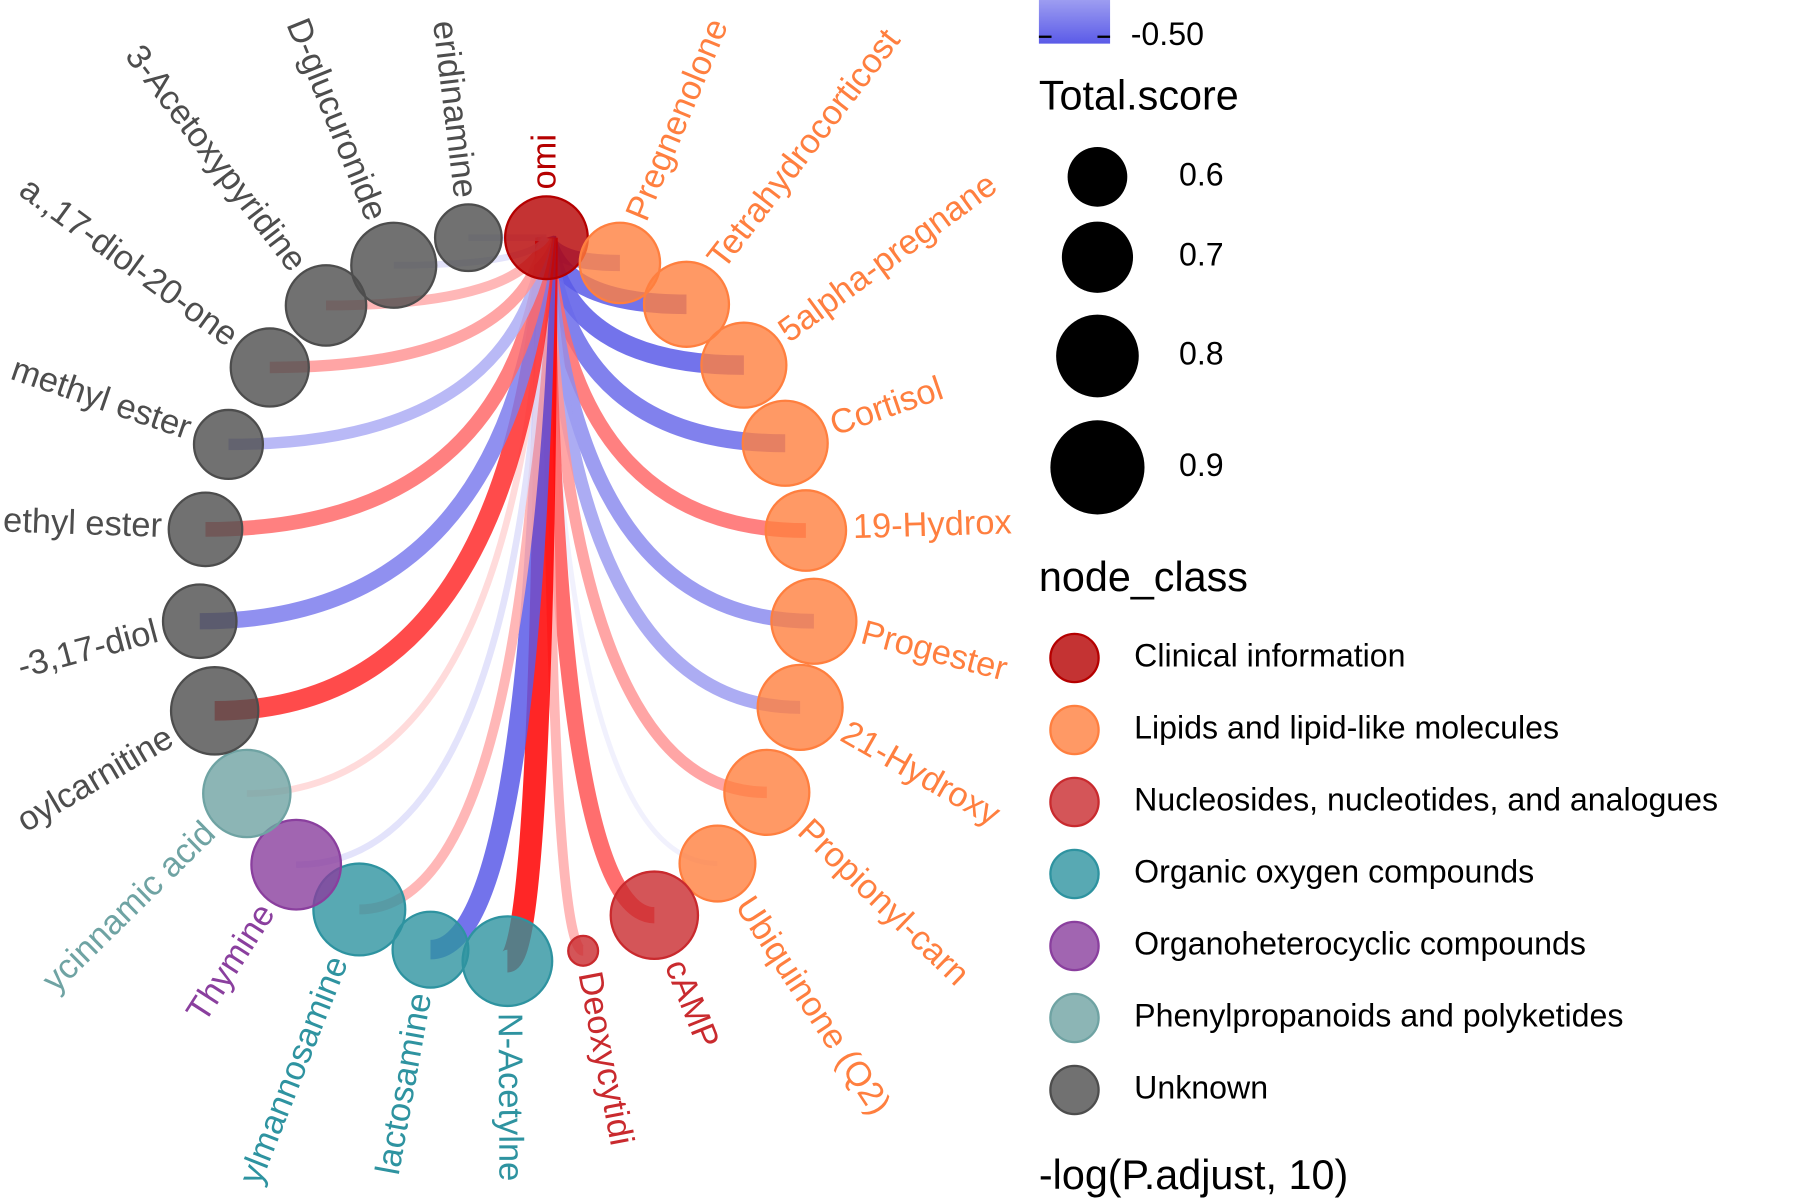 The image size is (1800, 1200). I want to click on class-label: Clinical information, so click(1269, 655).